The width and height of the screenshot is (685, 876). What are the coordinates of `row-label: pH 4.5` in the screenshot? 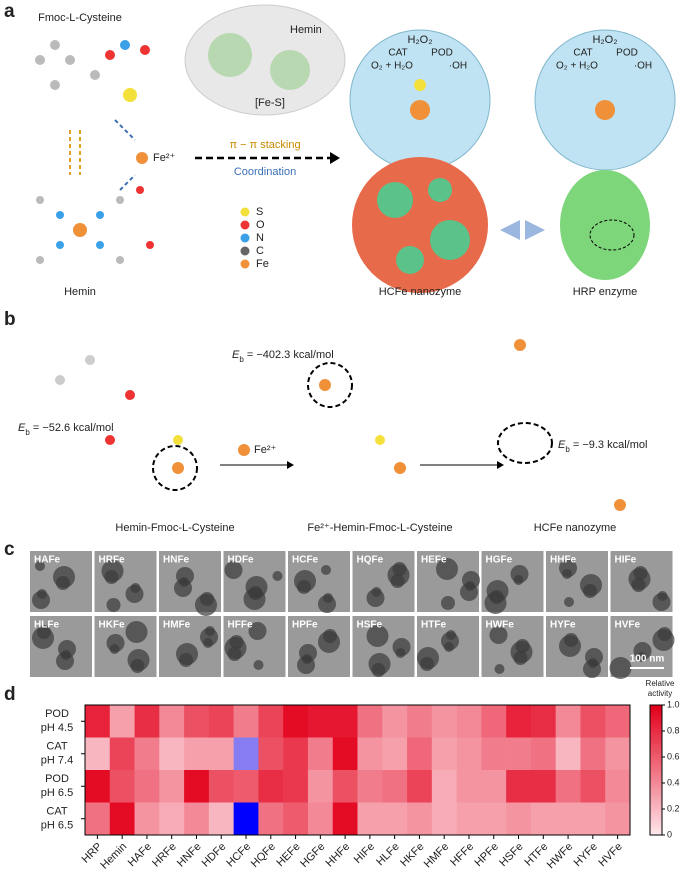 It's located at (57, 728).